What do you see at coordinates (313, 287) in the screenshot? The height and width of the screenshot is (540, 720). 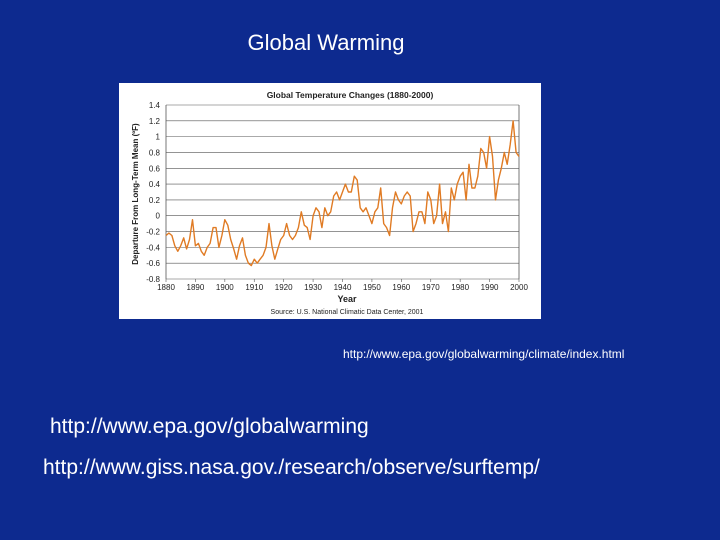 I see `x-tick-label: 1930` at bounding box center [313, 287].